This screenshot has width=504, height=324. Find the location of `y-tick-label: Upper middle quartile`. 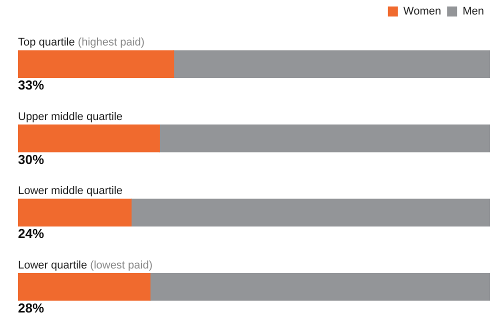

y-tick-label: Upper middle quartile is located at coordinates (70, 116).